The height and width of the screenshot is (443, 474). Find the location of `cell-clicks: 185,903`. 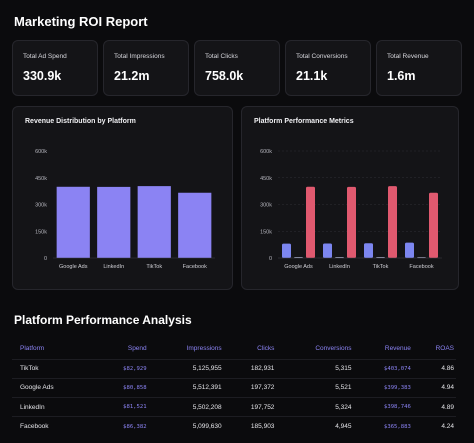

cell-clicks: 185,903 is located at coordinates (250, 426).